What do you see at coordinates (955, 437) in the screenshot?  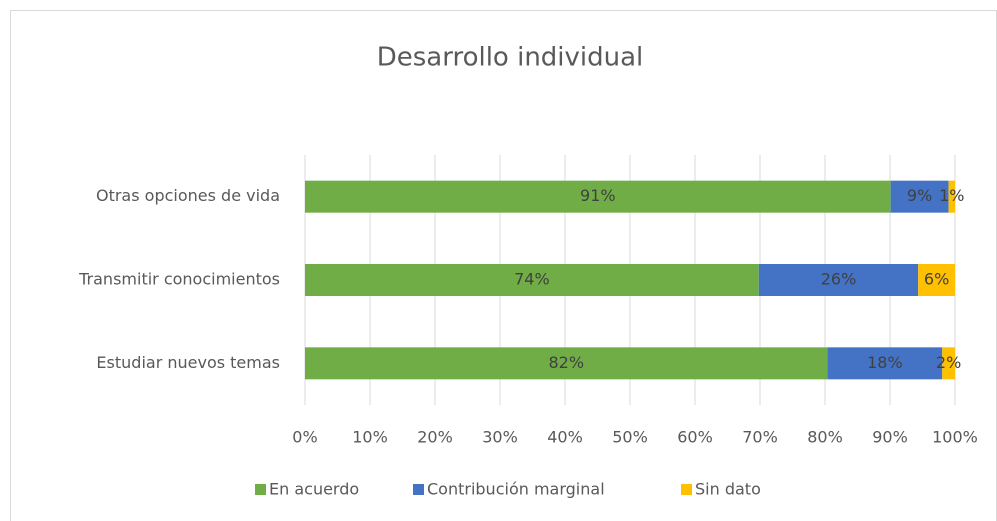 I see `x-tick-label: 100%` at bounding box center [955, 437].